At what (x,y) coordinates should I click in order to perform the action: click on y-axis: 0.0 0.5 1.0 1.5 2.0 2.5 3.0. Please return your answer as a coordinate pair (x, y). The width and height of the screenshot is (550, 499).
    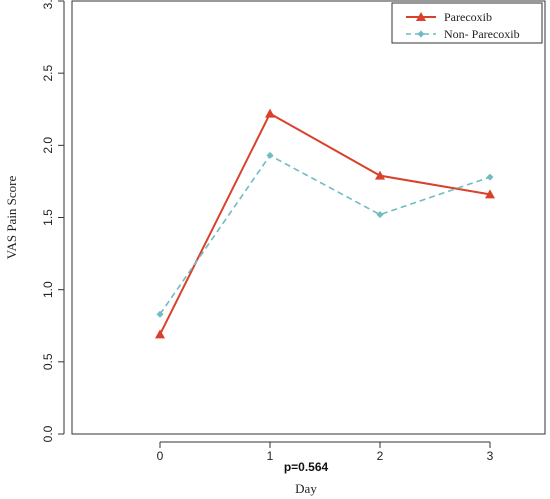
    Looking at the image, I should click on (53, 221).